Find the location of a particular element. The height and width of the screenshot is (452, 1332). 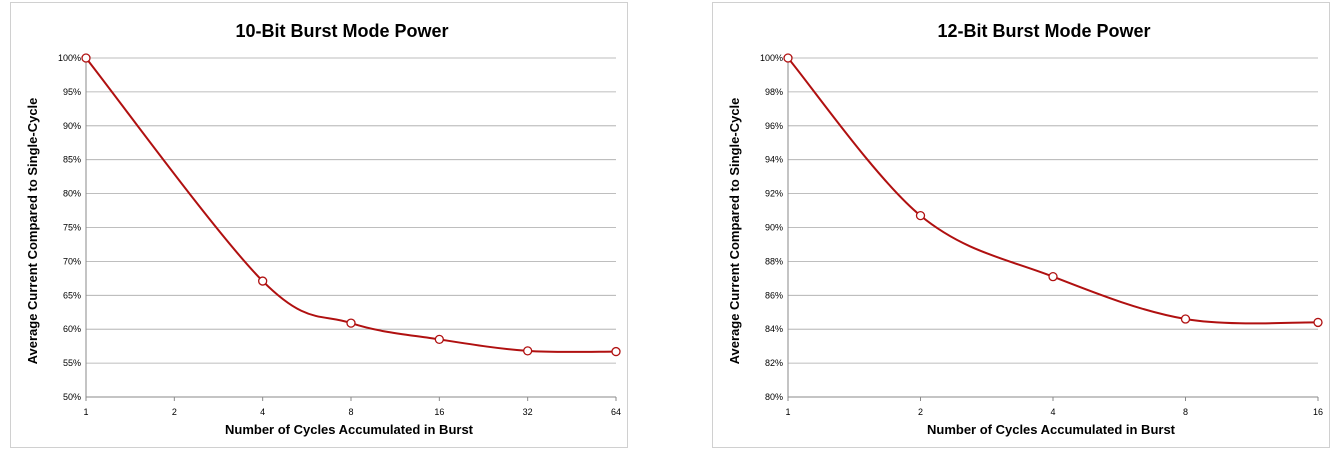

y-tick-label: 96% is located at coordinates (774, 126).